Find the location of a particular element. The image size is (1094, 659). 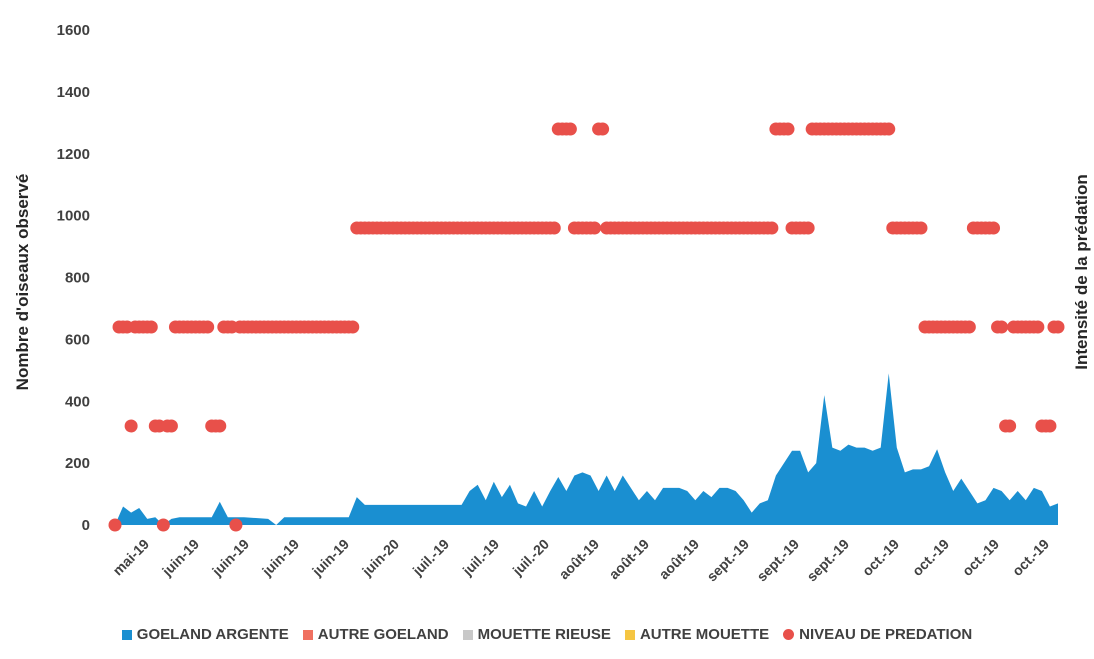

y-axis-label-right: Intensité de la prédation is located at coordinates (1081, 272).